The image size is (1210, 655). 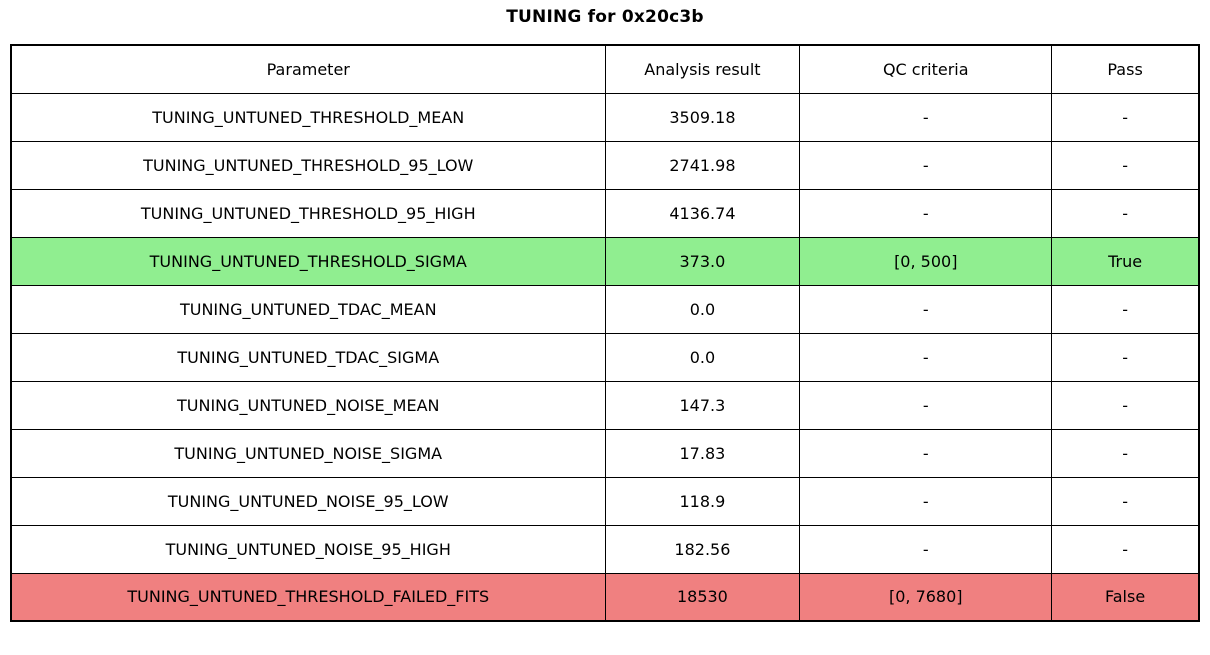 What do you see at coordinates (308, 357) in the screenshot?
I see `parameter-cell: TUNING_UNTUNED_TDAC_SIGMA` at bounding box center [308, 357].